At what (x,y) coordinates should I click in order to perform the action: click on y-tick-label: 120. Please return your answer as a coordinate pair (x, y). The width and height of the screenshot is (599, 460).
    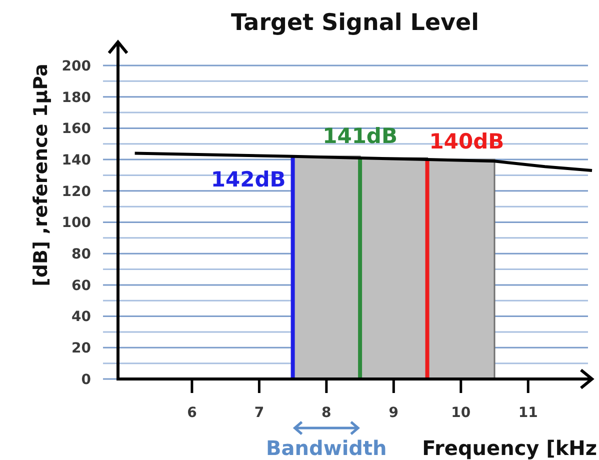
    Looking at the image, I should click on (77, 192).